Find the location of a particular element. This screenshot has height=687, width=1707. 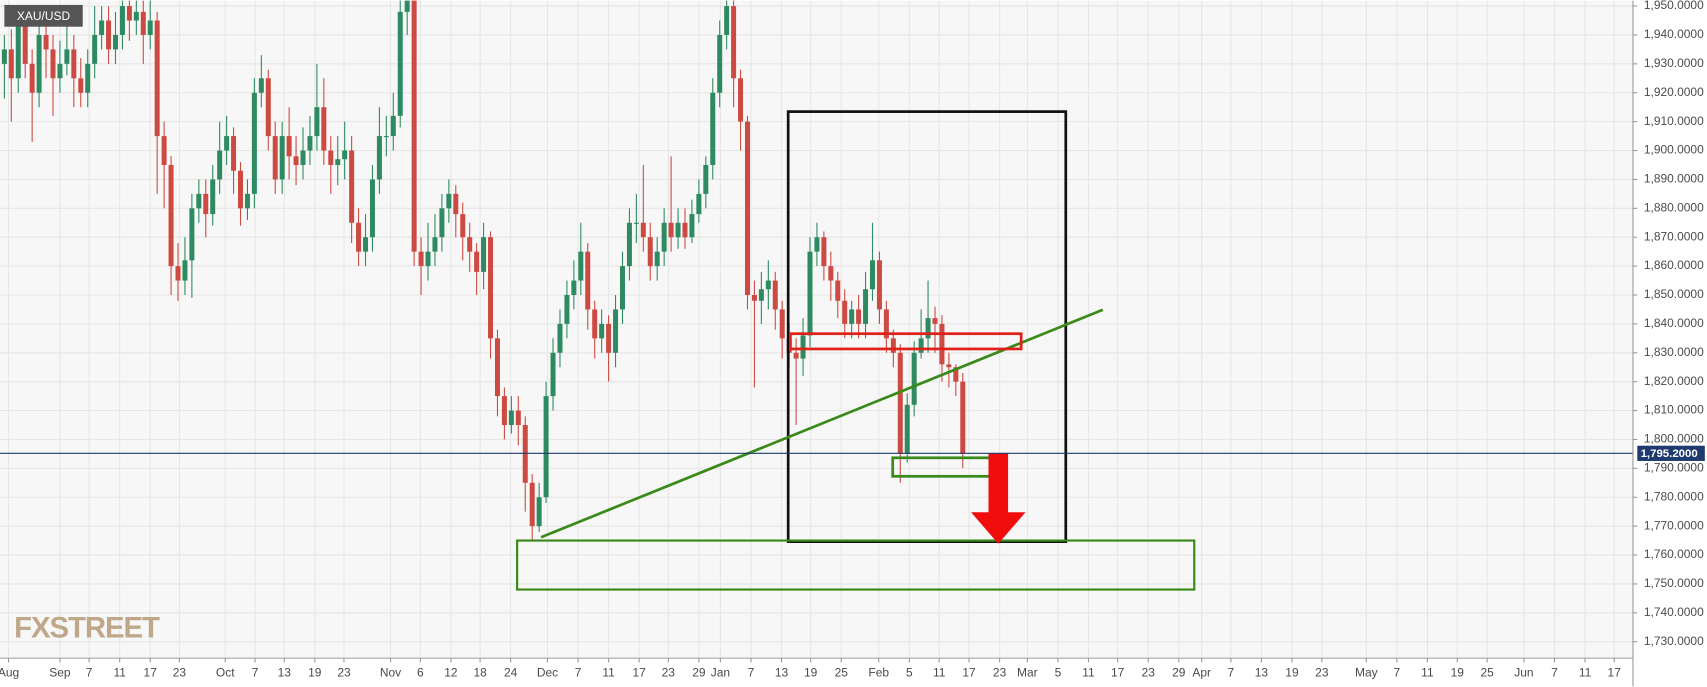

current-price-label: 1,795.2000 is located at coordinates (1669, 454).